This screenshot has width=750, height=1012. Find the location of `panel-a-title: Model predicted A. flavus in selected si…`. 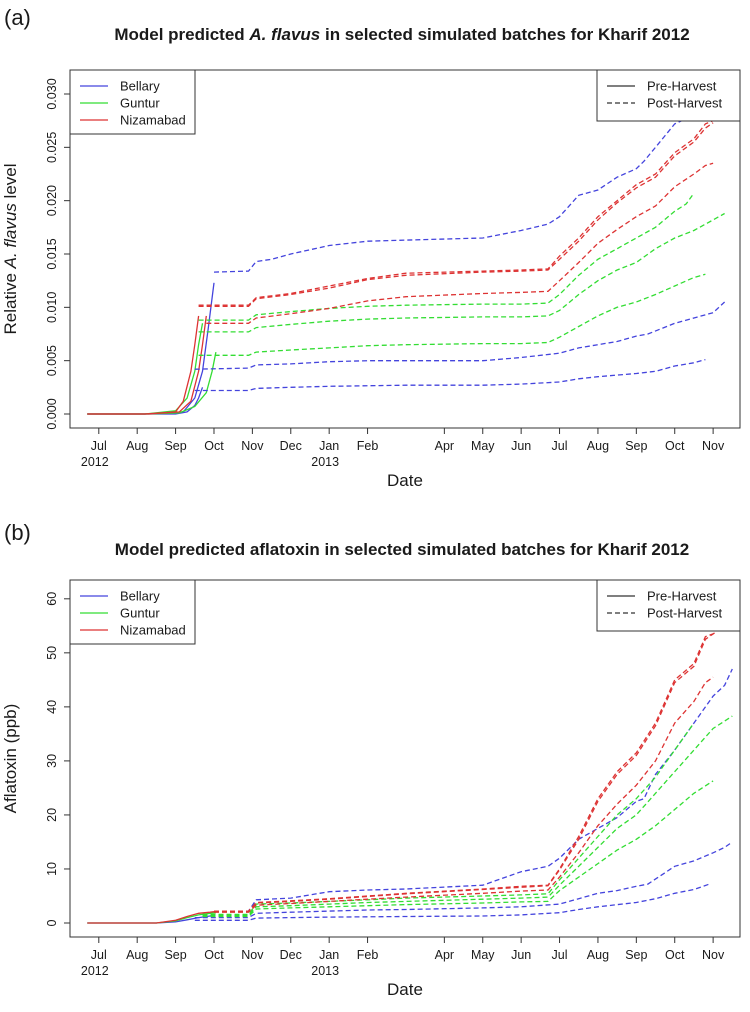

panel-a-title: Model predicted A. flavus in selected si… is located at coordinates (401, 34).